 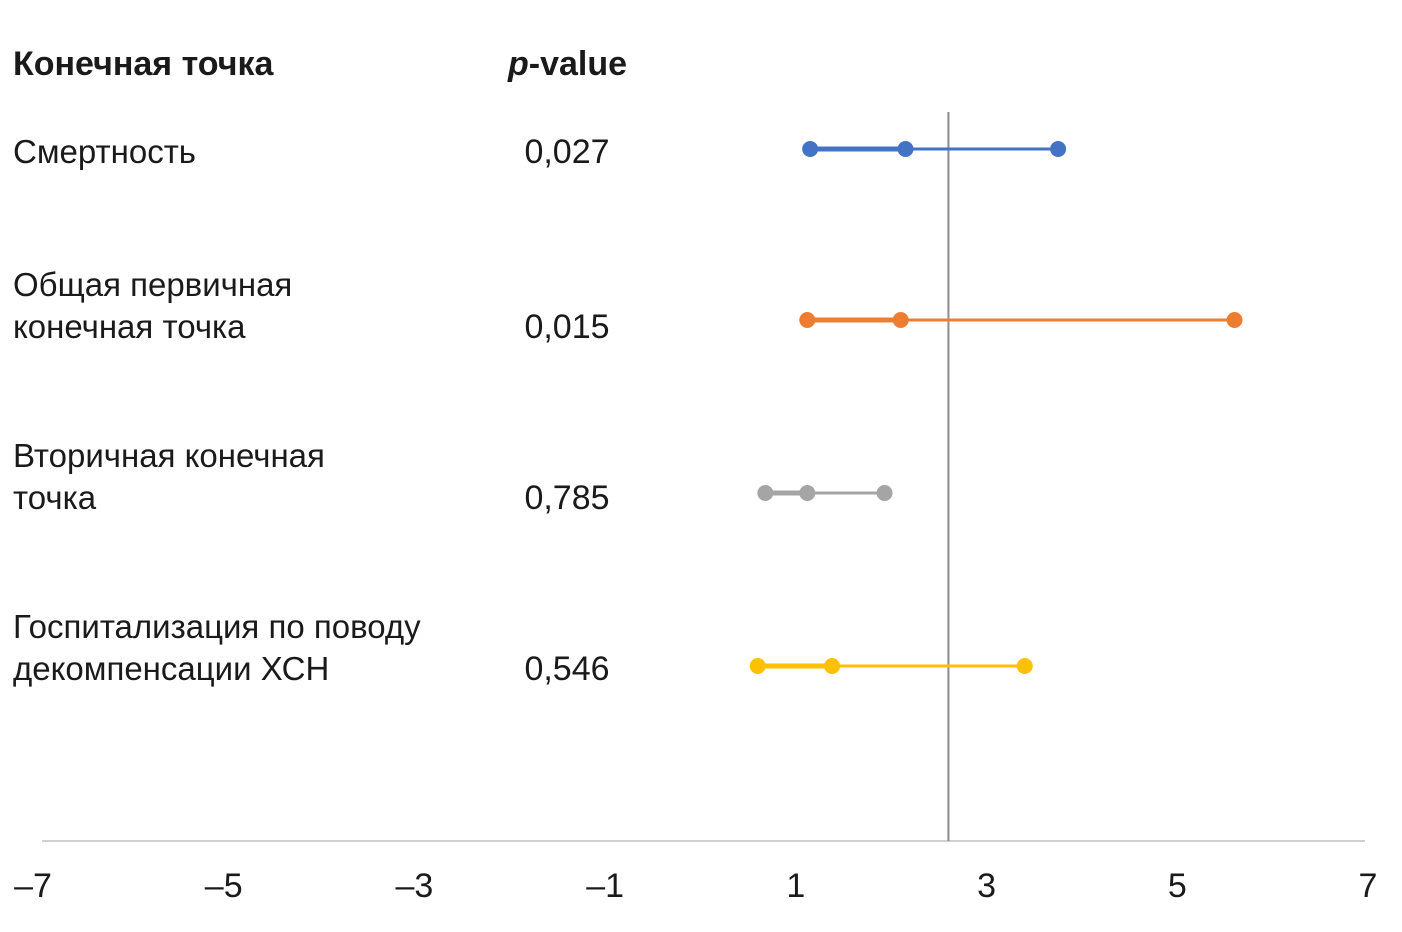 What do you see at coordinates (129, 326) in the screenshot?
I see `endpoint-label-line: конечная точка` at bounding box center [129, 326].